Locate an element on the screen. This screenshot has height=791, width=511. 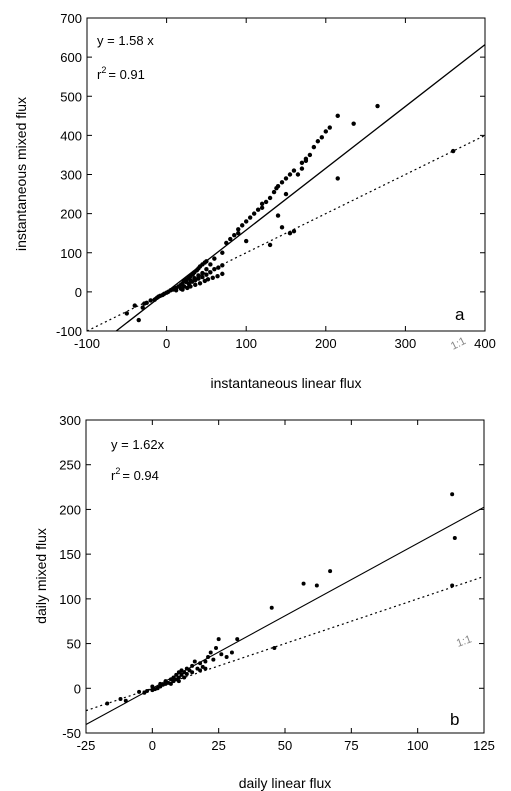
r2-label-a: r2 = 0.91 is located at coordinates (121, 73).